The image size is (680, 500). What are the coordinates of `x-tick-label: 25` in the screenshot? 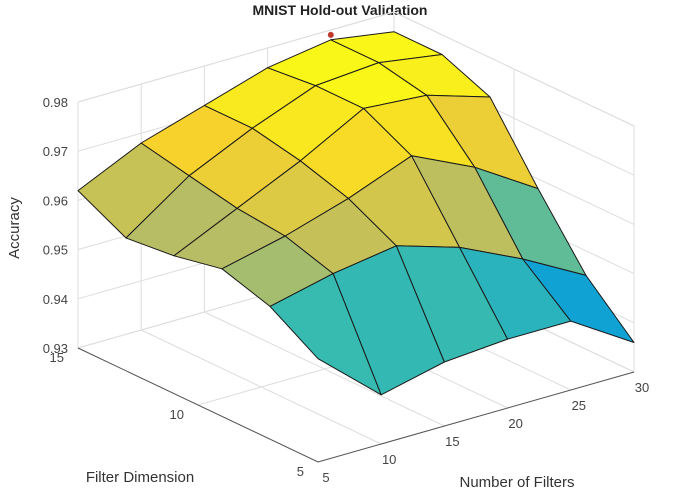 It's located at (579, 405).